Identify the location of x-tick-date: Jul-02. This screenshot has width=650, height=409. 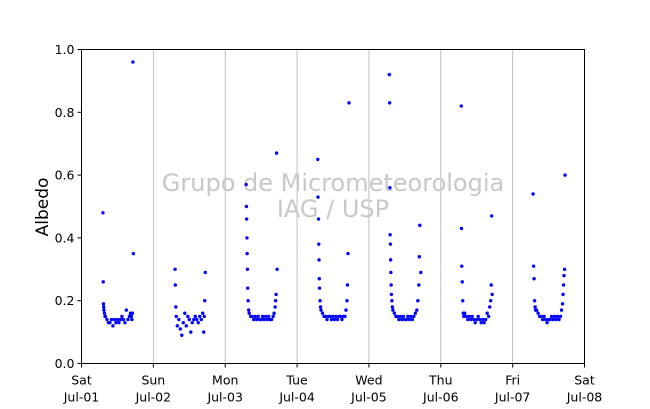
(153, 397).